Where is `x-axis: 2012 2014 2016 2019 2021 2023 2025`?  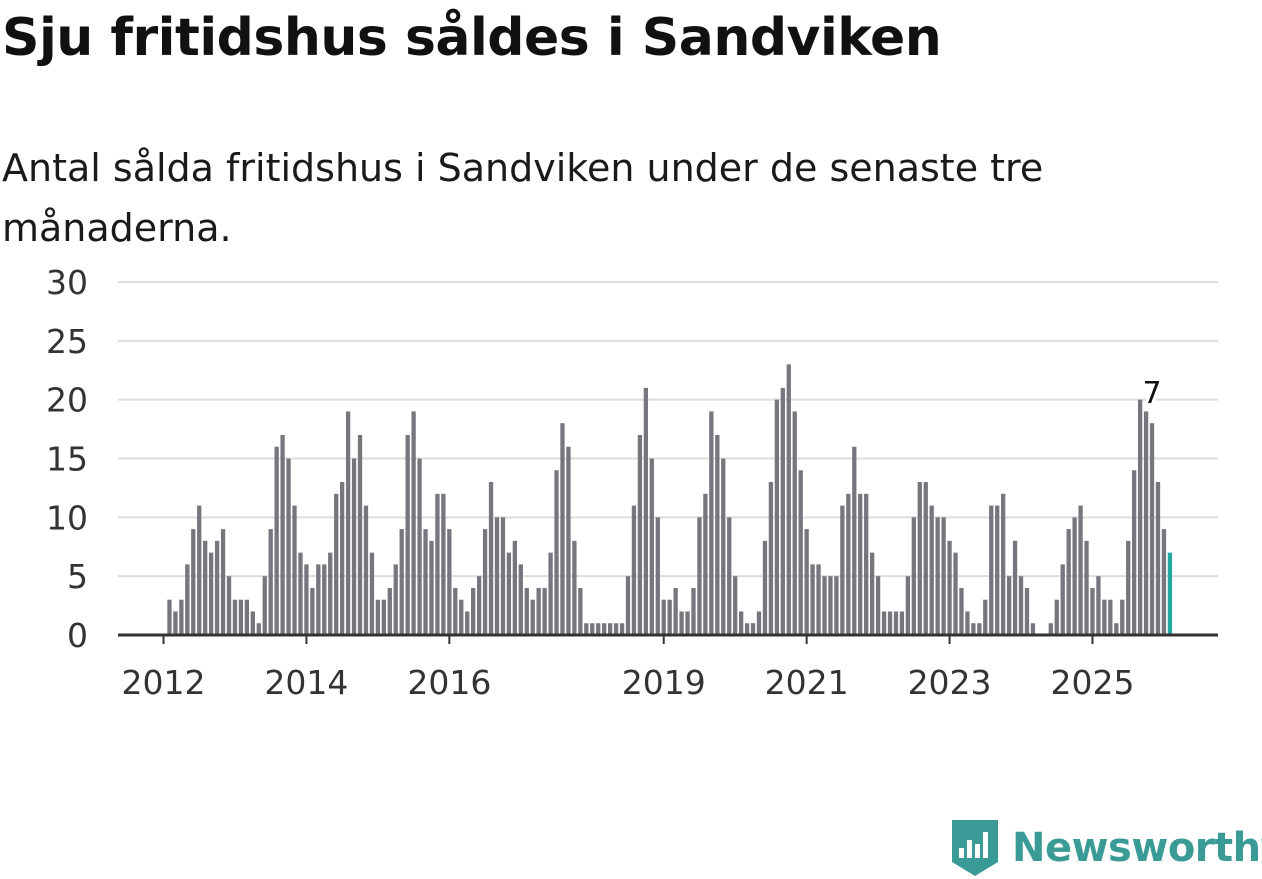 x-axis: 2012 2014 2016 2019 2021 2023 2025 is located at coordinates (668, 667).